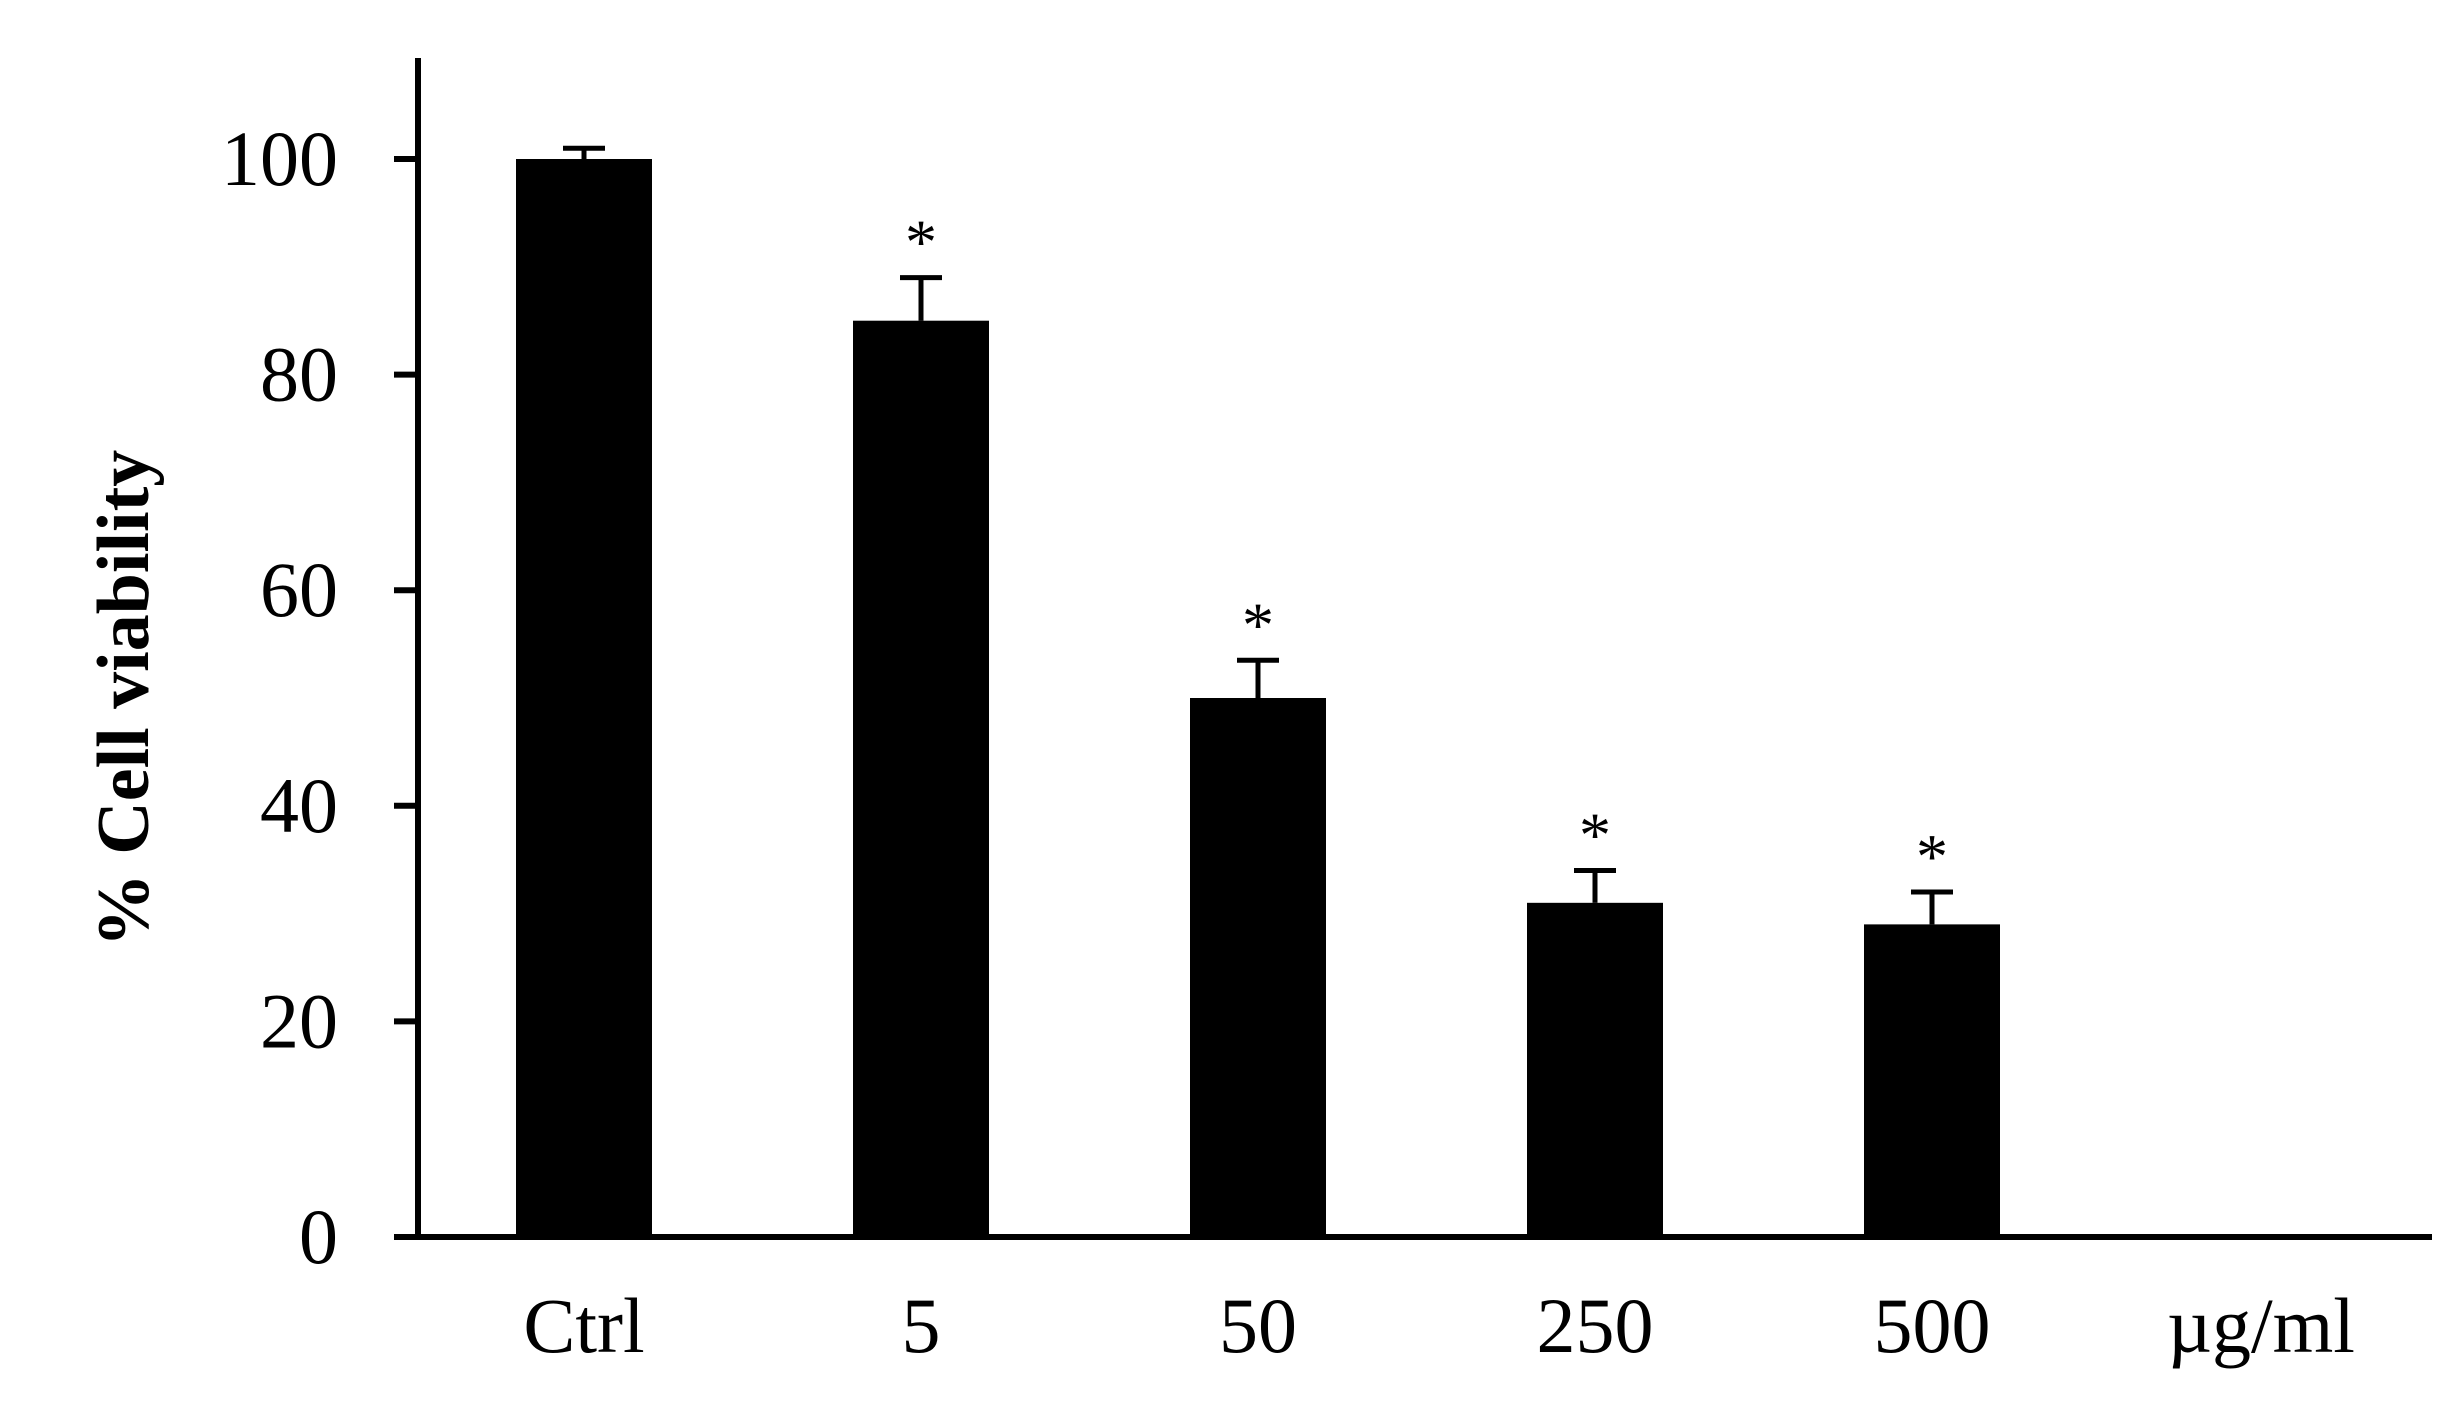 The width and height of the screenshot is (2457, 1419). I want to click on y-tick-label: 40, so click(299, 805).